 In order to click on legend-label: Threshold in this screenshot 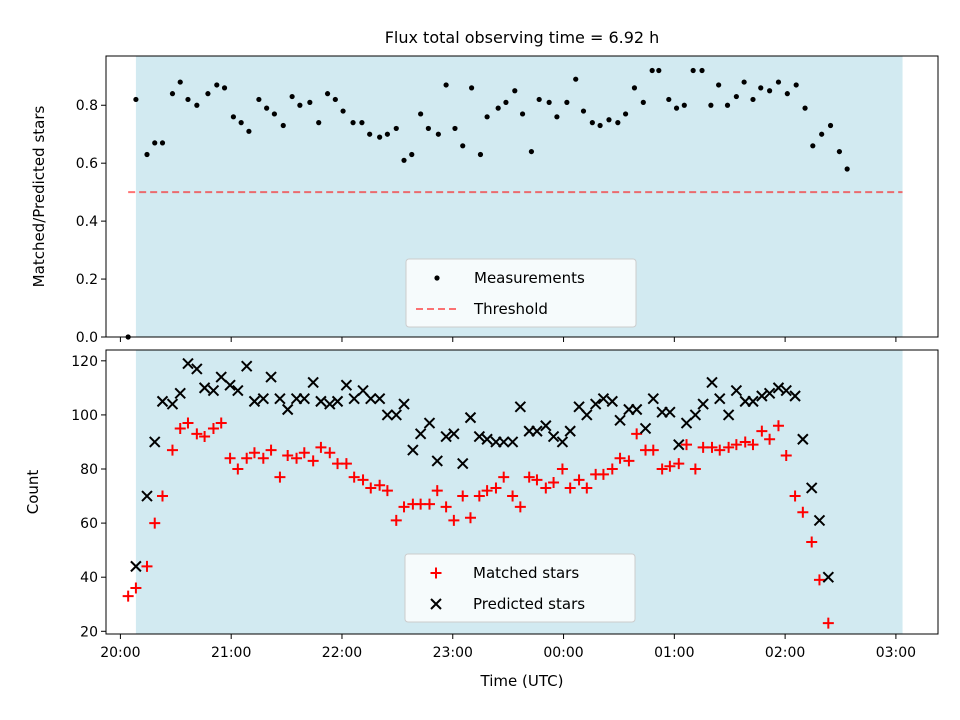, I will do `click(510, 309)`.